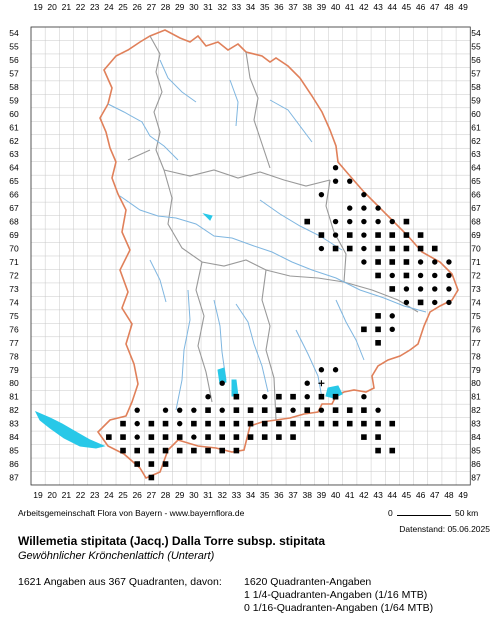 This screenshot has width=500, height=620. Describe the element at coordinates (407, 495) in the screenshot. I see `x-label-bottom: 45` at that location.